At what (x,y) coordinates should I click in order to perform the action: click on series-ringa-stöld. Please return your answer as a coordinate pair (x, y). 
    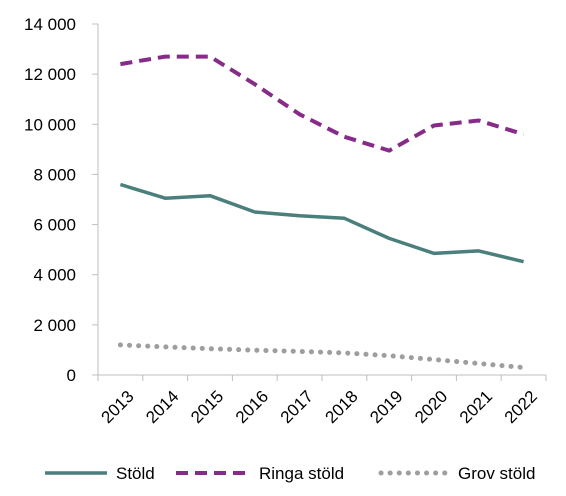
    Looking at the image, I should click on (322, 103).